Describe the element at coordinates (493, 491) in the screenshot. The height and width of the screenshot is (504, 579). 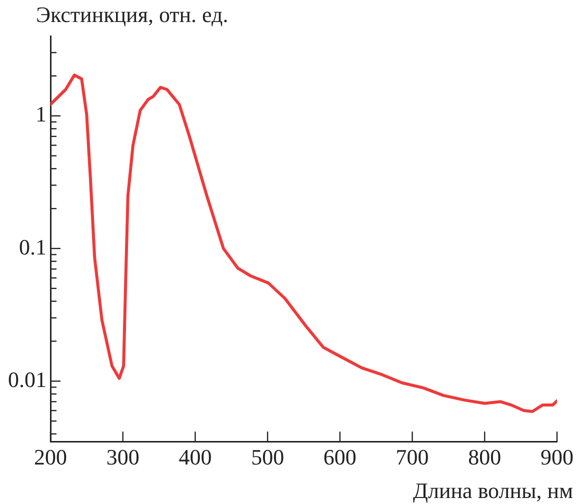
I see `x-axis-title: Длина волны, нм` at that location.